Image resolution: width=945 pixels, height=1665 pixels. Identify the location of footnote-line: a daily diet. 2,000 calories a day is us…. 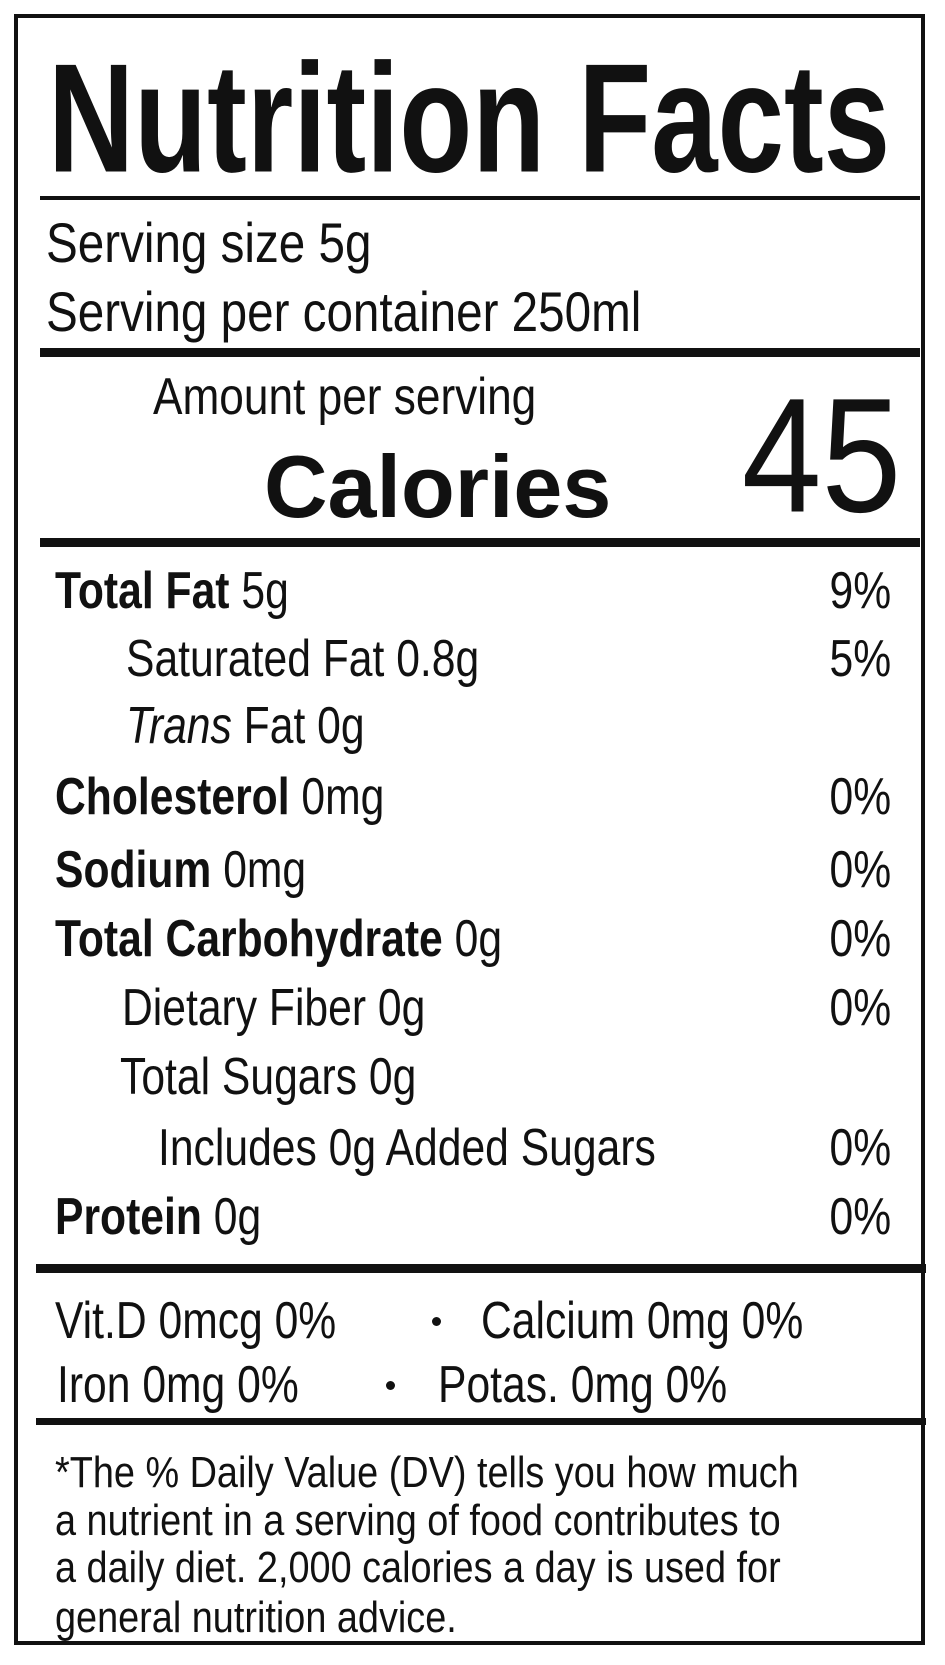
(418, 1567).